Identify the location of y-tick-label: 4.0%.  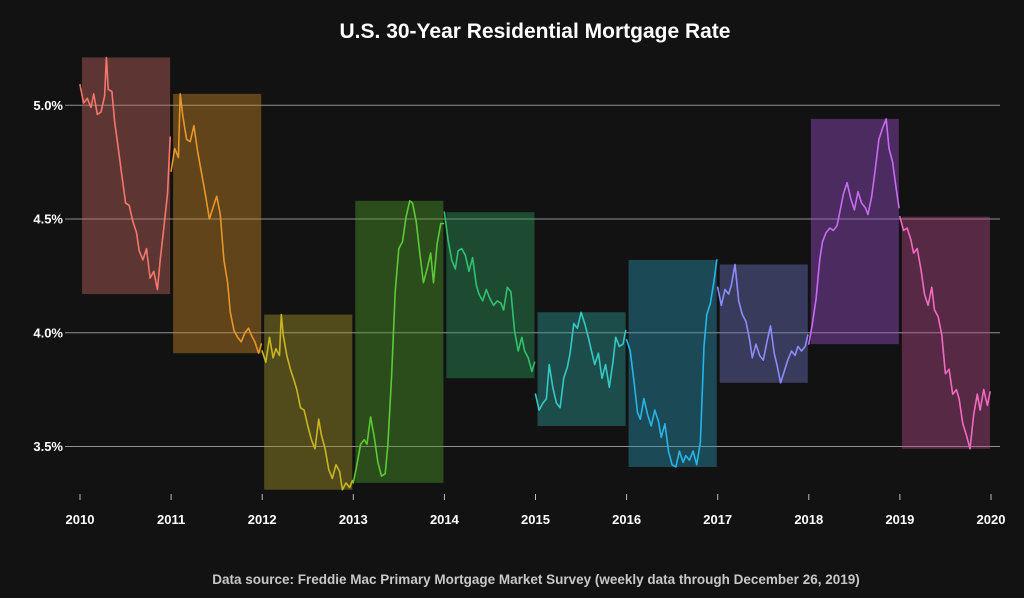
(48, 332).